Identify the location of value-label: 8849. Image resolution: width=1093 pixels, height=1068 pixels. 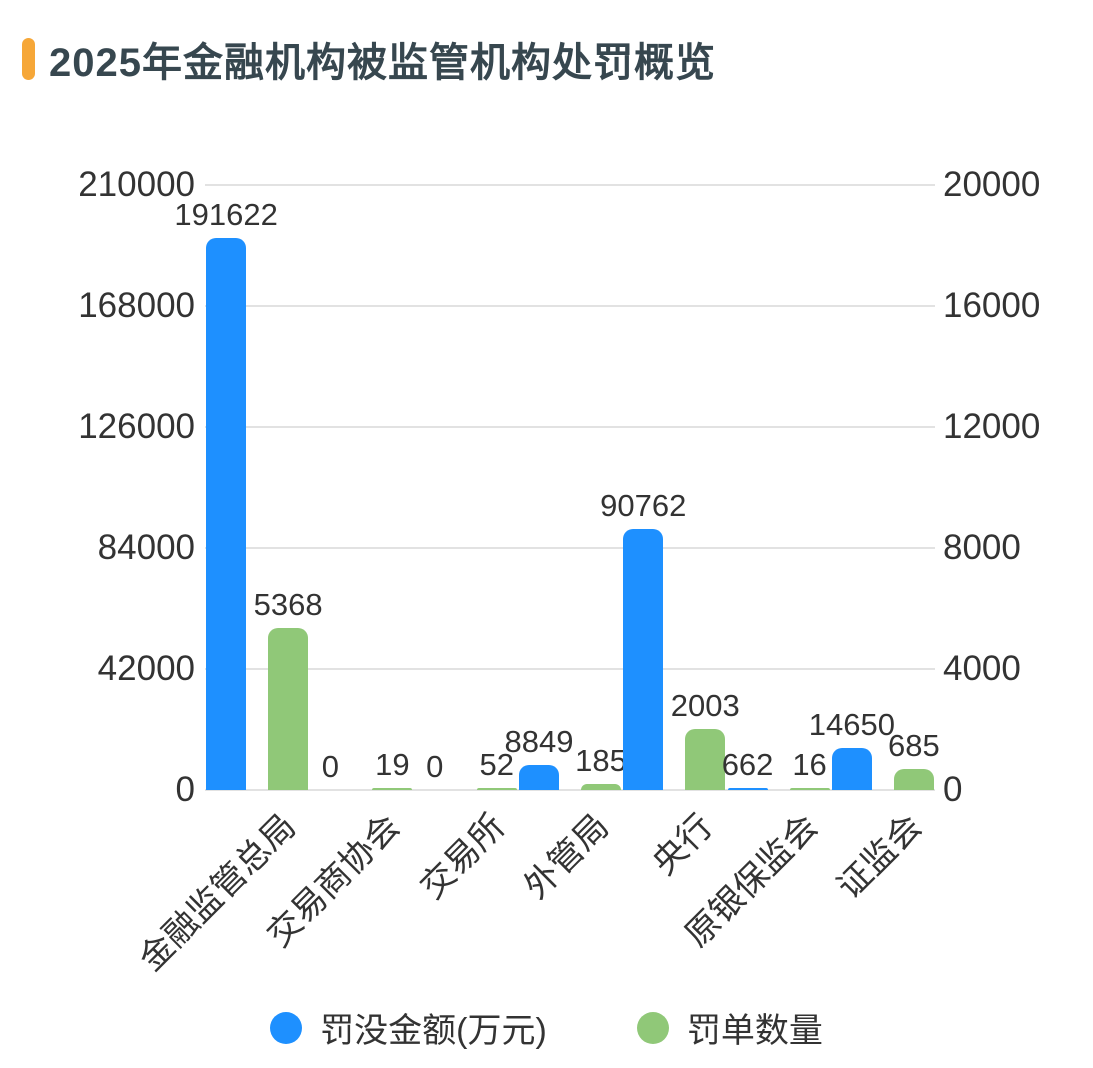
(539, 741).